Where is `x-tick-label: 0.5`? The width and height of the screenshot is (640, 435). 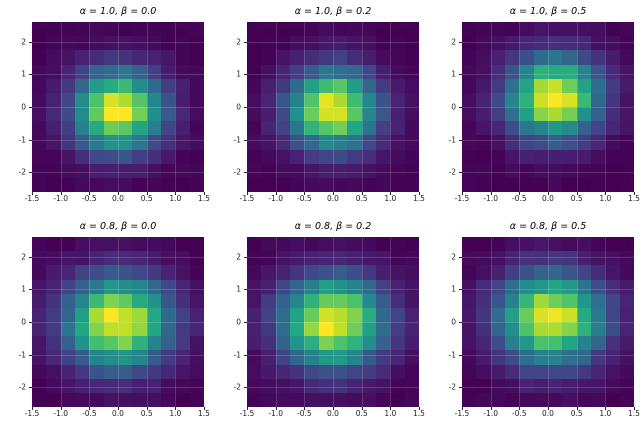
x-tick-label: 0.5 is located at coordinates (576, 198).